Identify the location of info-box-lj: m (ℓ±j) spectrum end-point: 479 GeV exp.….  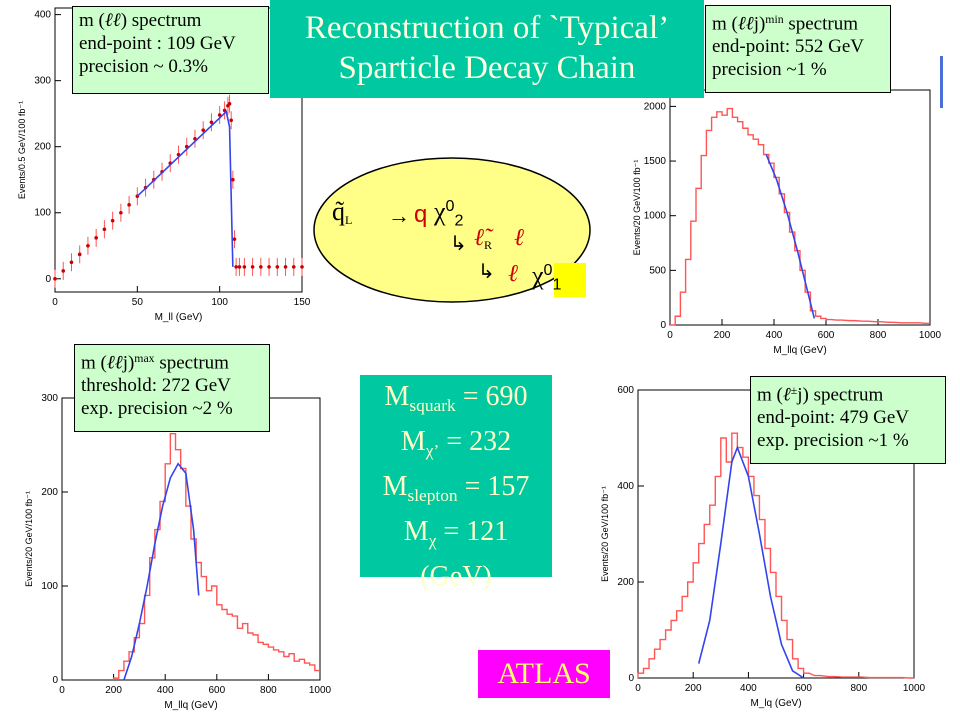
(848, 420).